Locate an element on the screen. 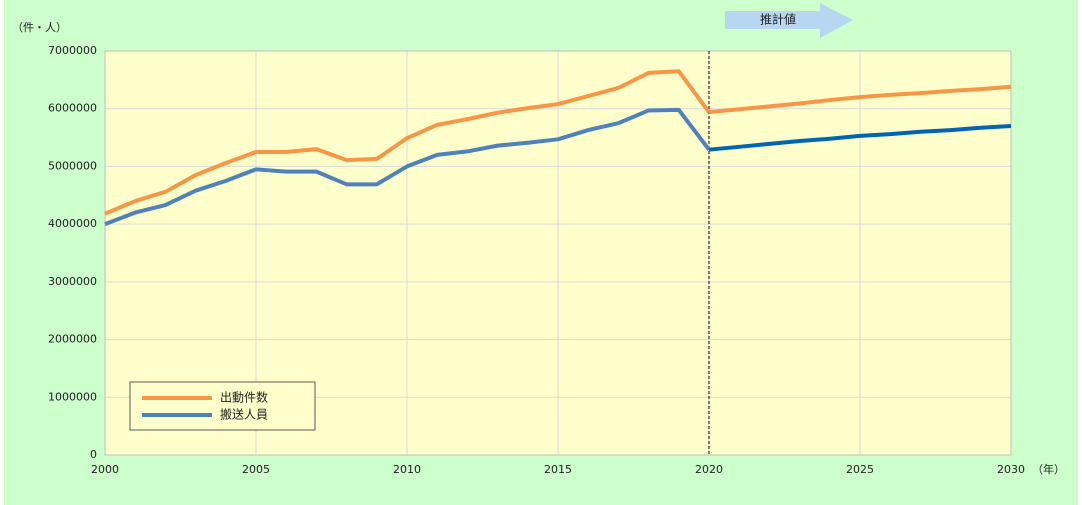 Image resolution: width=1082 pixels, height=505 pixels. y-tick-label: 1000000 is located at coordinates (72, 396).